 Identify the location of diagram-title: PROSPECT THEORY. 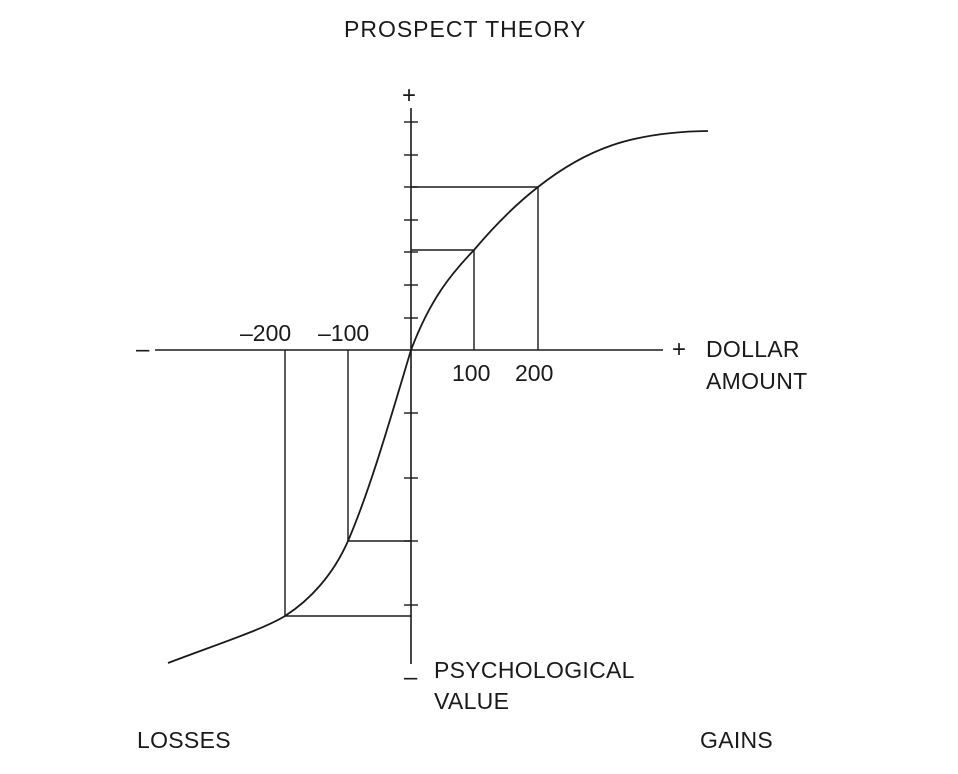
(465, 29).